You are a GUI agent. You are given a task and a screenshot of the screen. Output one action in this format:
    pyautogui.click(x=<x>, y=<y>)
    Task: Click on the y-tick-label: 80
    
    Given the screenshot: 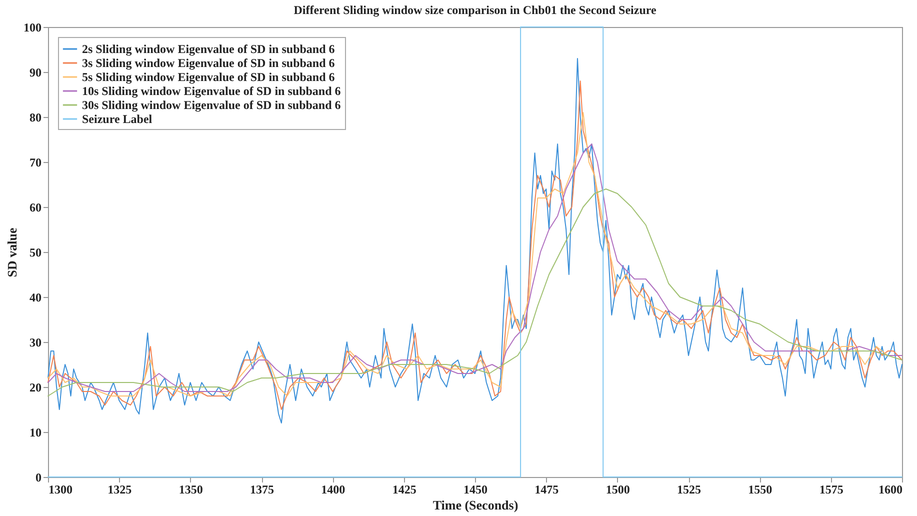 What is the action you would take?
    pyautogui.click(x=36, y=117)
    